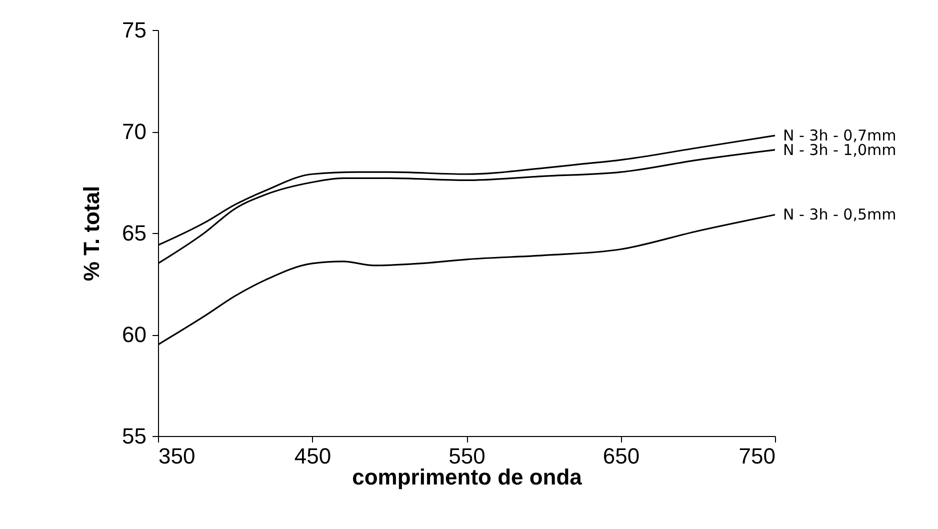 The width and height of the screenshot is (938, 529). Describe the element at coordinates (757, 456) in the screenshot. I see `x-tick-label: 750` at that location.